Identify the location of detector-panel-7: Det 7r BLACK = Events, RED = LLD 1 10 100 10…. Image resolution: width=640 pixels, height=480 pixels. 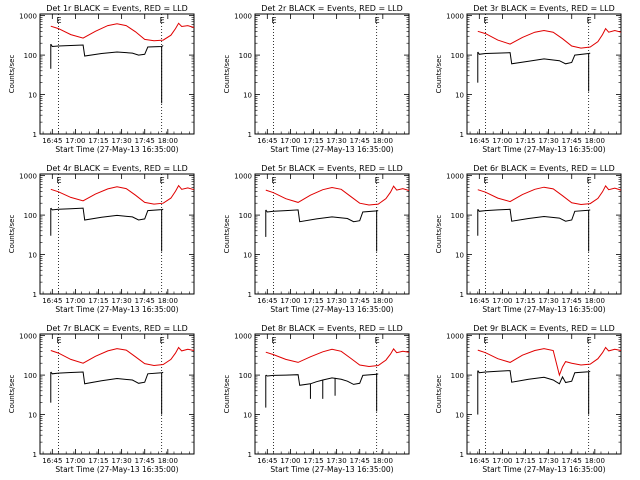
(101, 399).